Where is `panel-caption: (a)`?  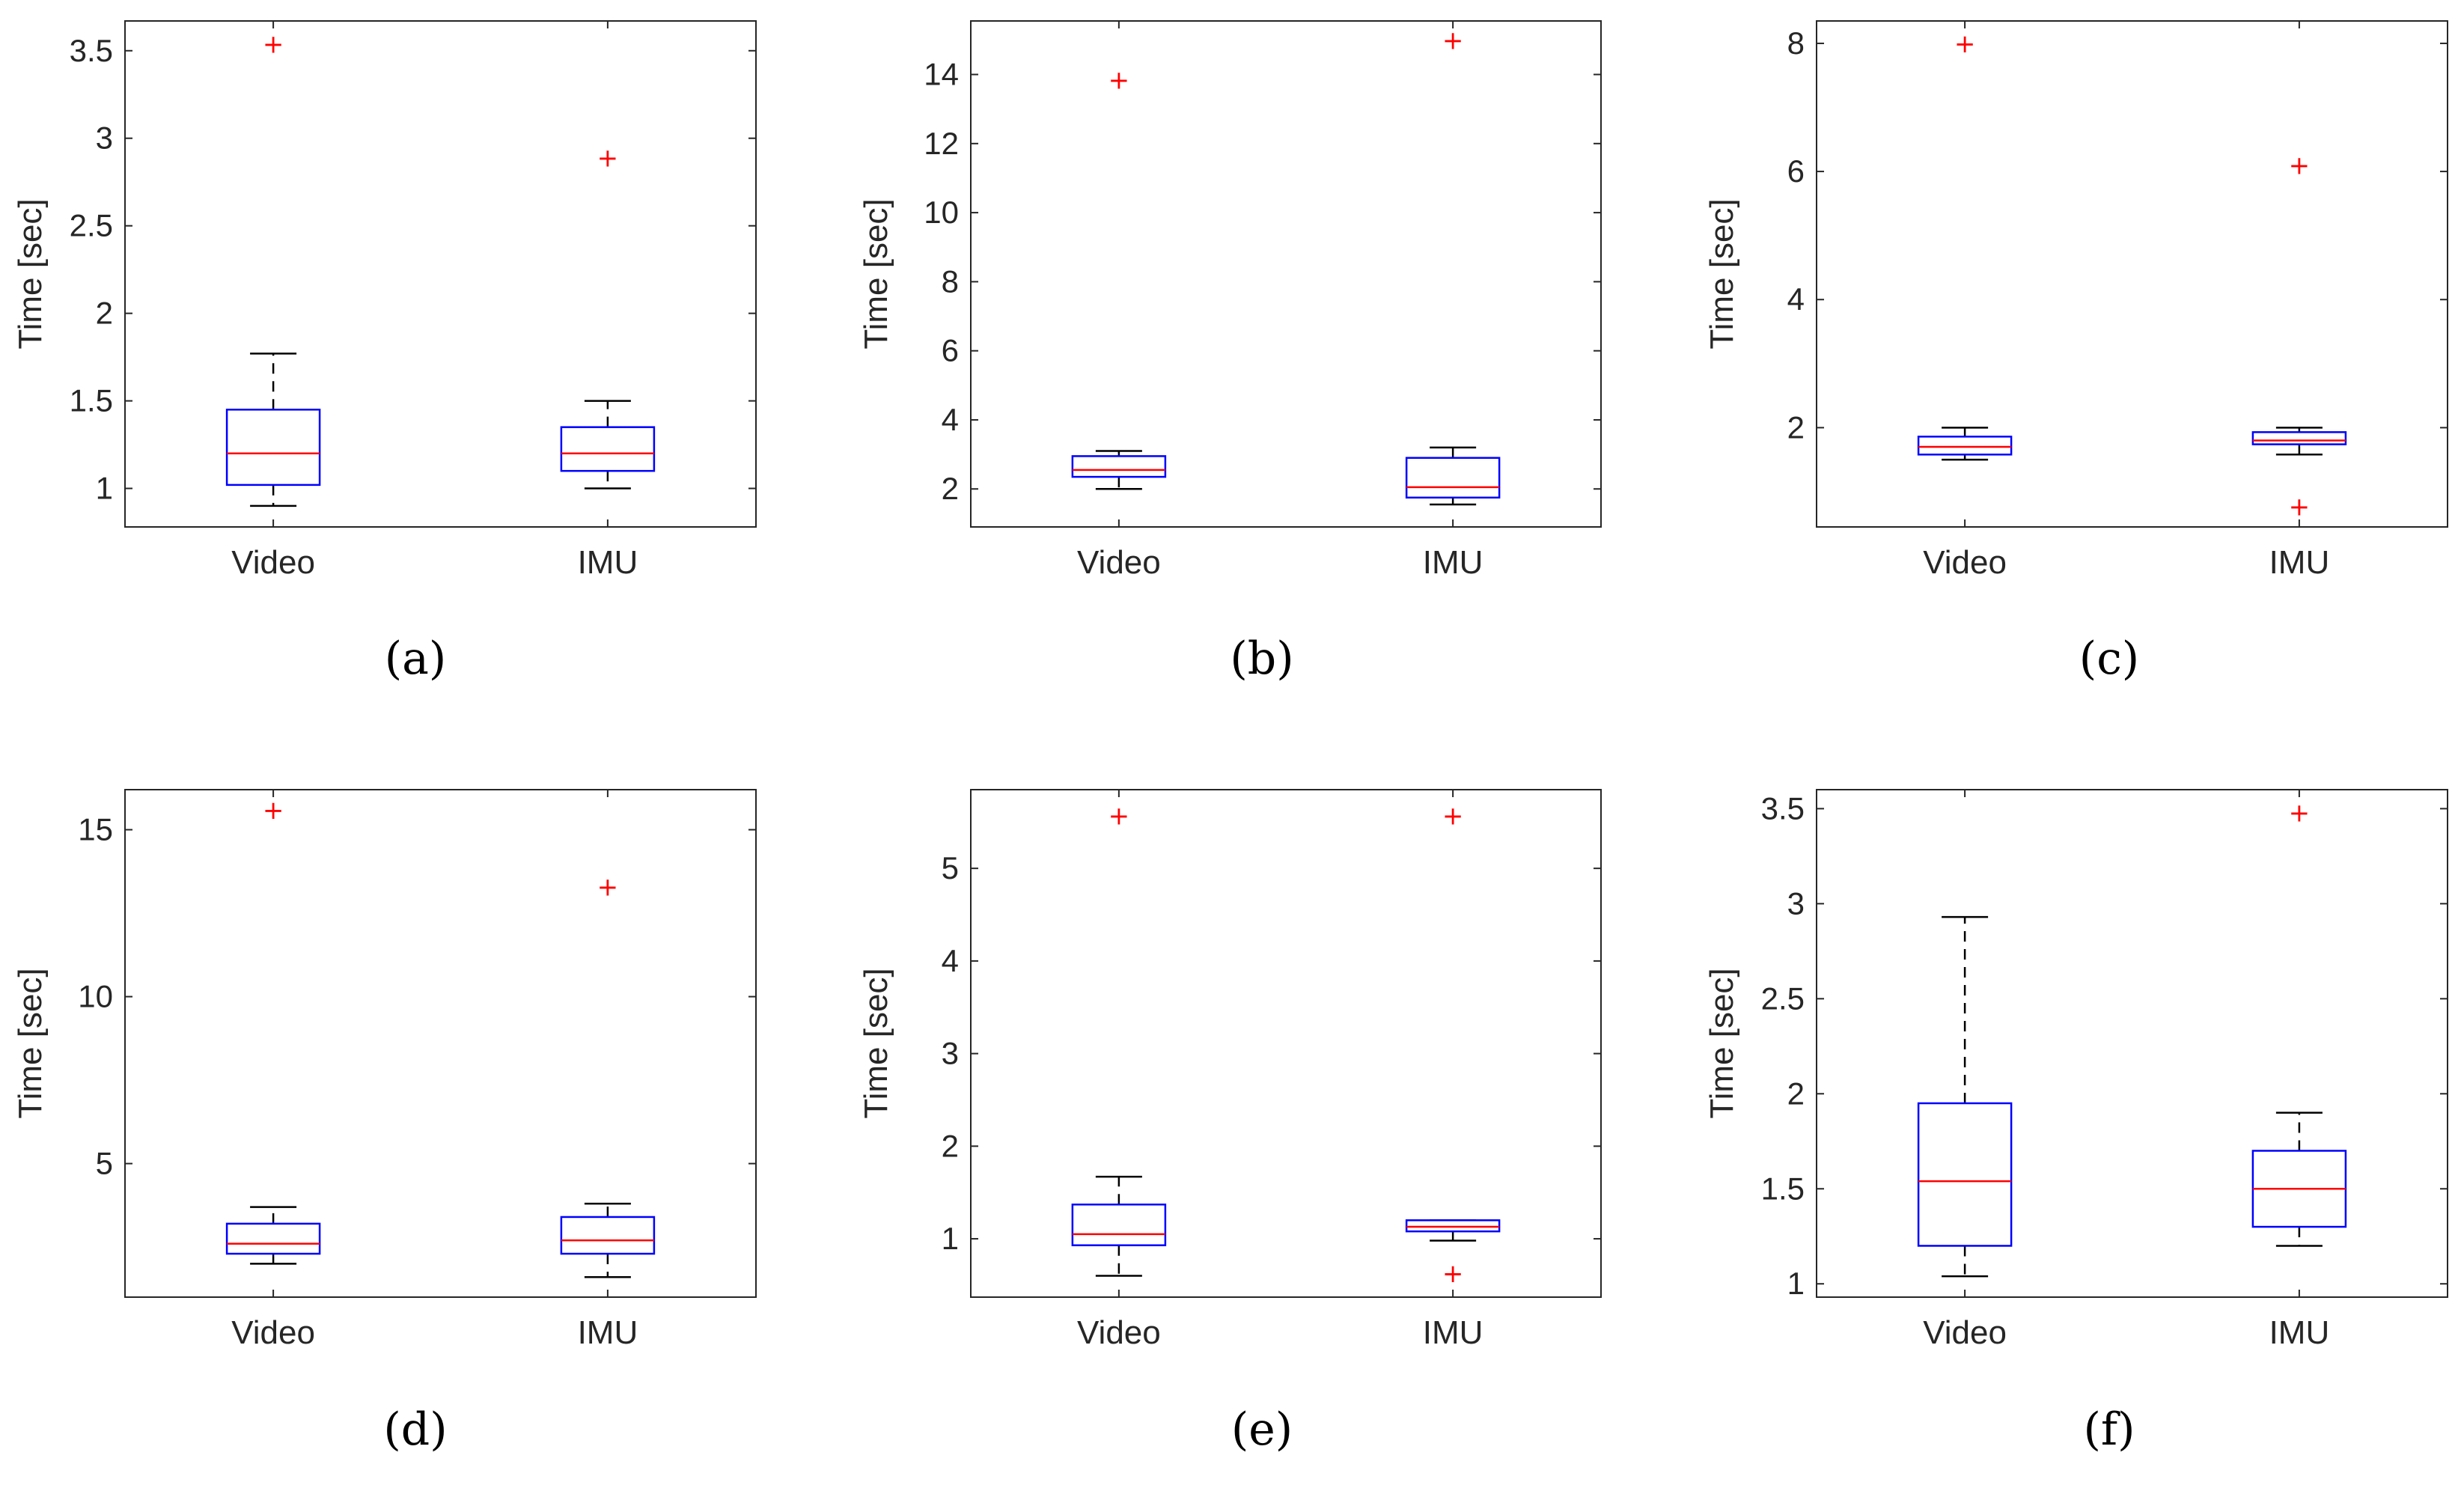 panel-caption: (a) is located at coordinates (416, 658).